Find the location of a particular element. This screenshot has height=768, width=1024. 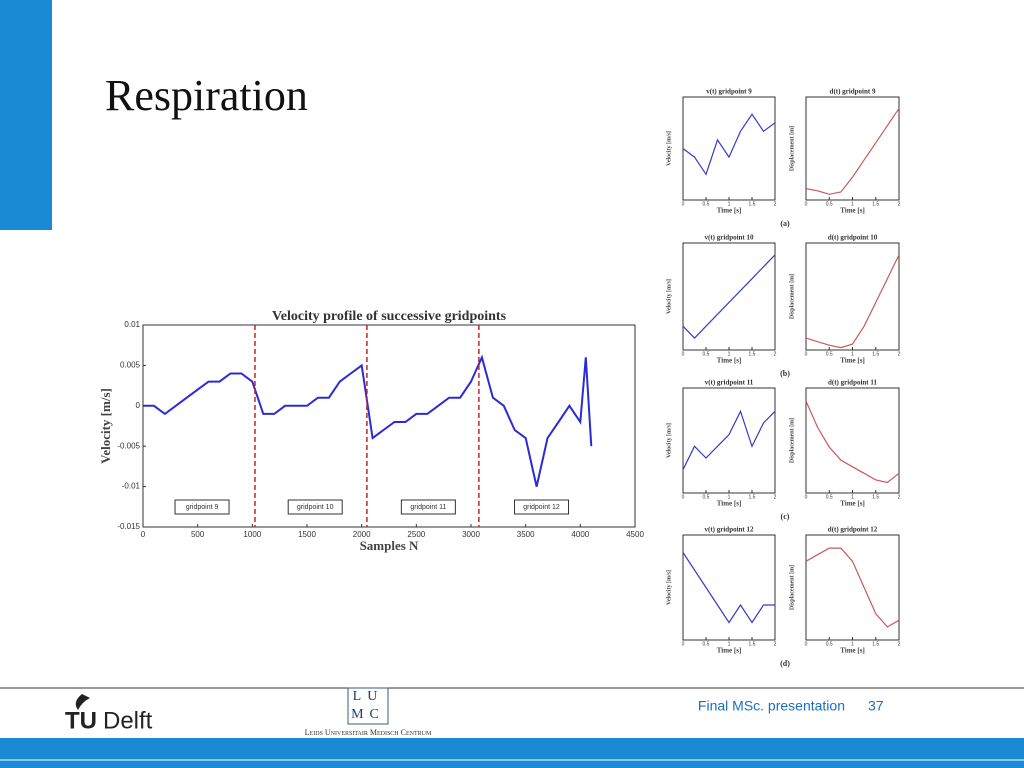

x-tick-label: 4000 is located at coordinates (580, 534).